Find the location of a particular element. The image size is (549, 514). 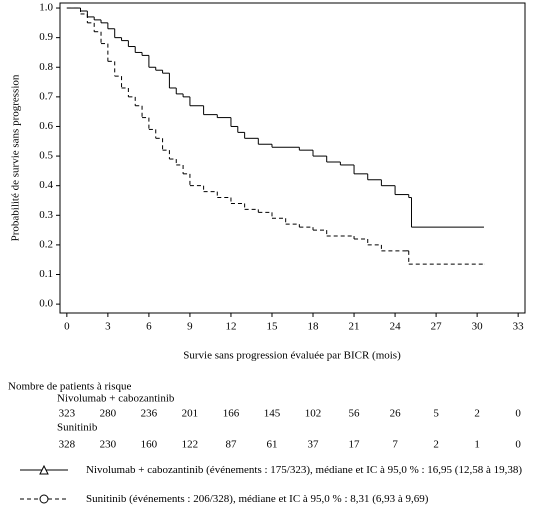

y-tick-label: 0.9 is located at coordinates (46, 37).